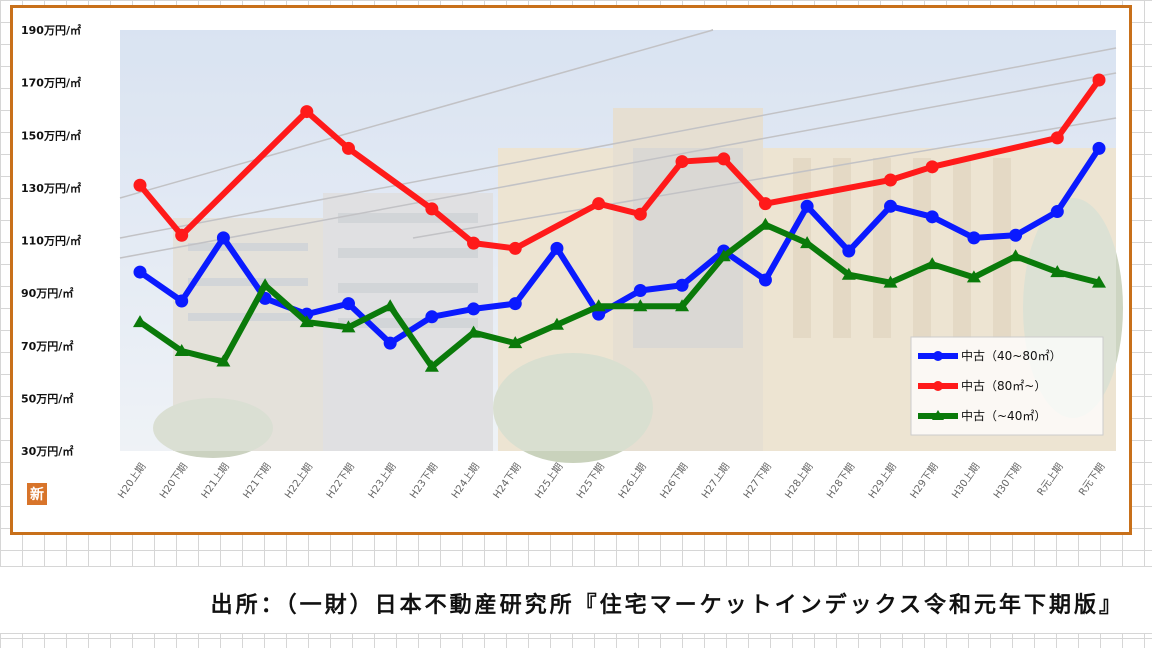 The height and width of the screenshot is (648, 1152). I want to click on x-tick-label: H21下期, so click(257, 481).